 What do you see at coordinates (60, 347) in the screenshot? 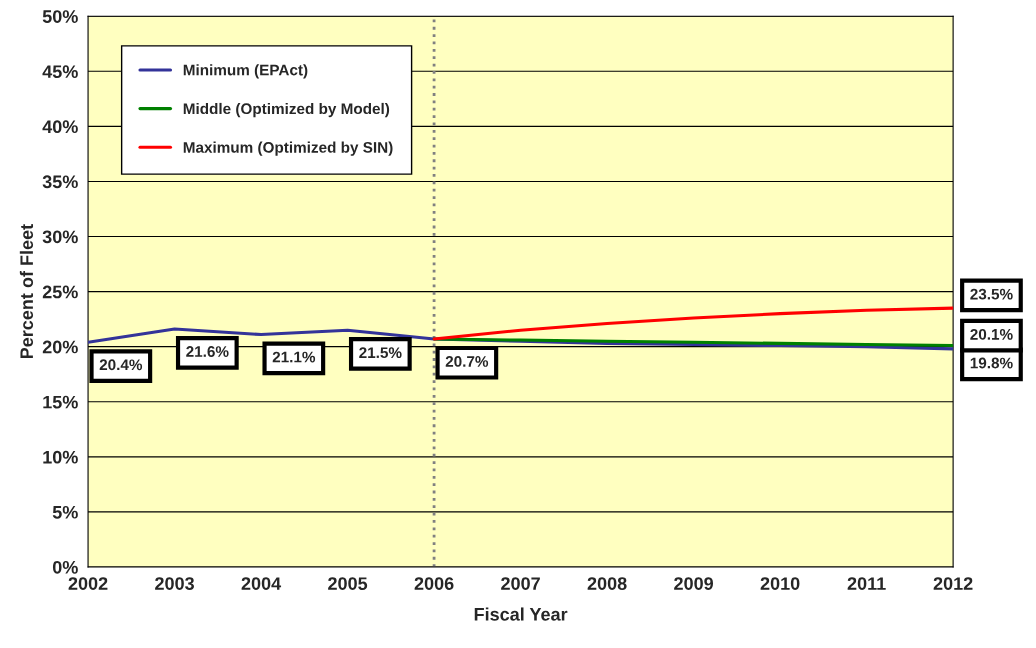
I see `y-tick-label: 20%` at bounding box center [60, 347].